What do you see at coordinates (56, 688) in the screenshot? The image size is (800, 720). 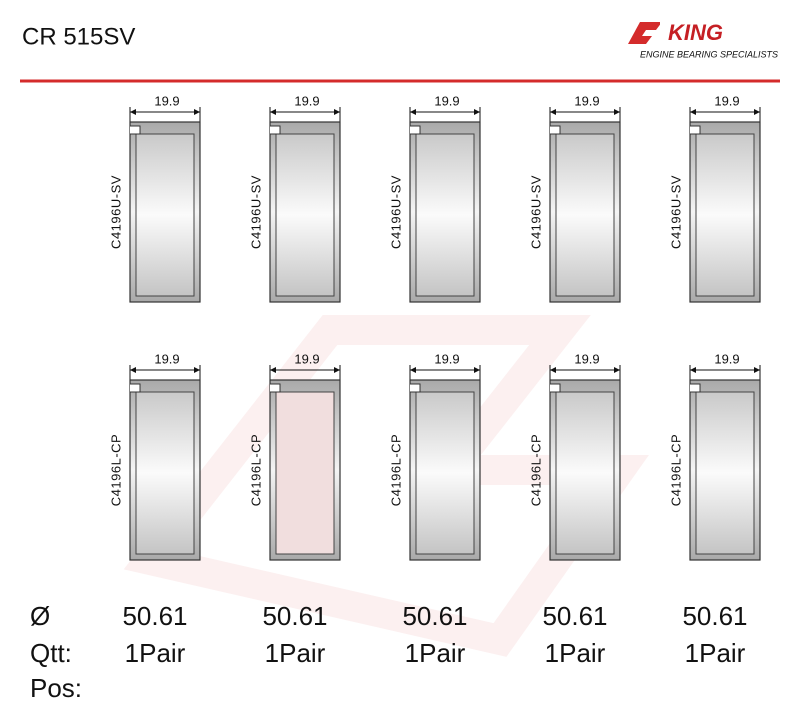 I see `spec-label: Pos:` at bounding box center [56, 688].